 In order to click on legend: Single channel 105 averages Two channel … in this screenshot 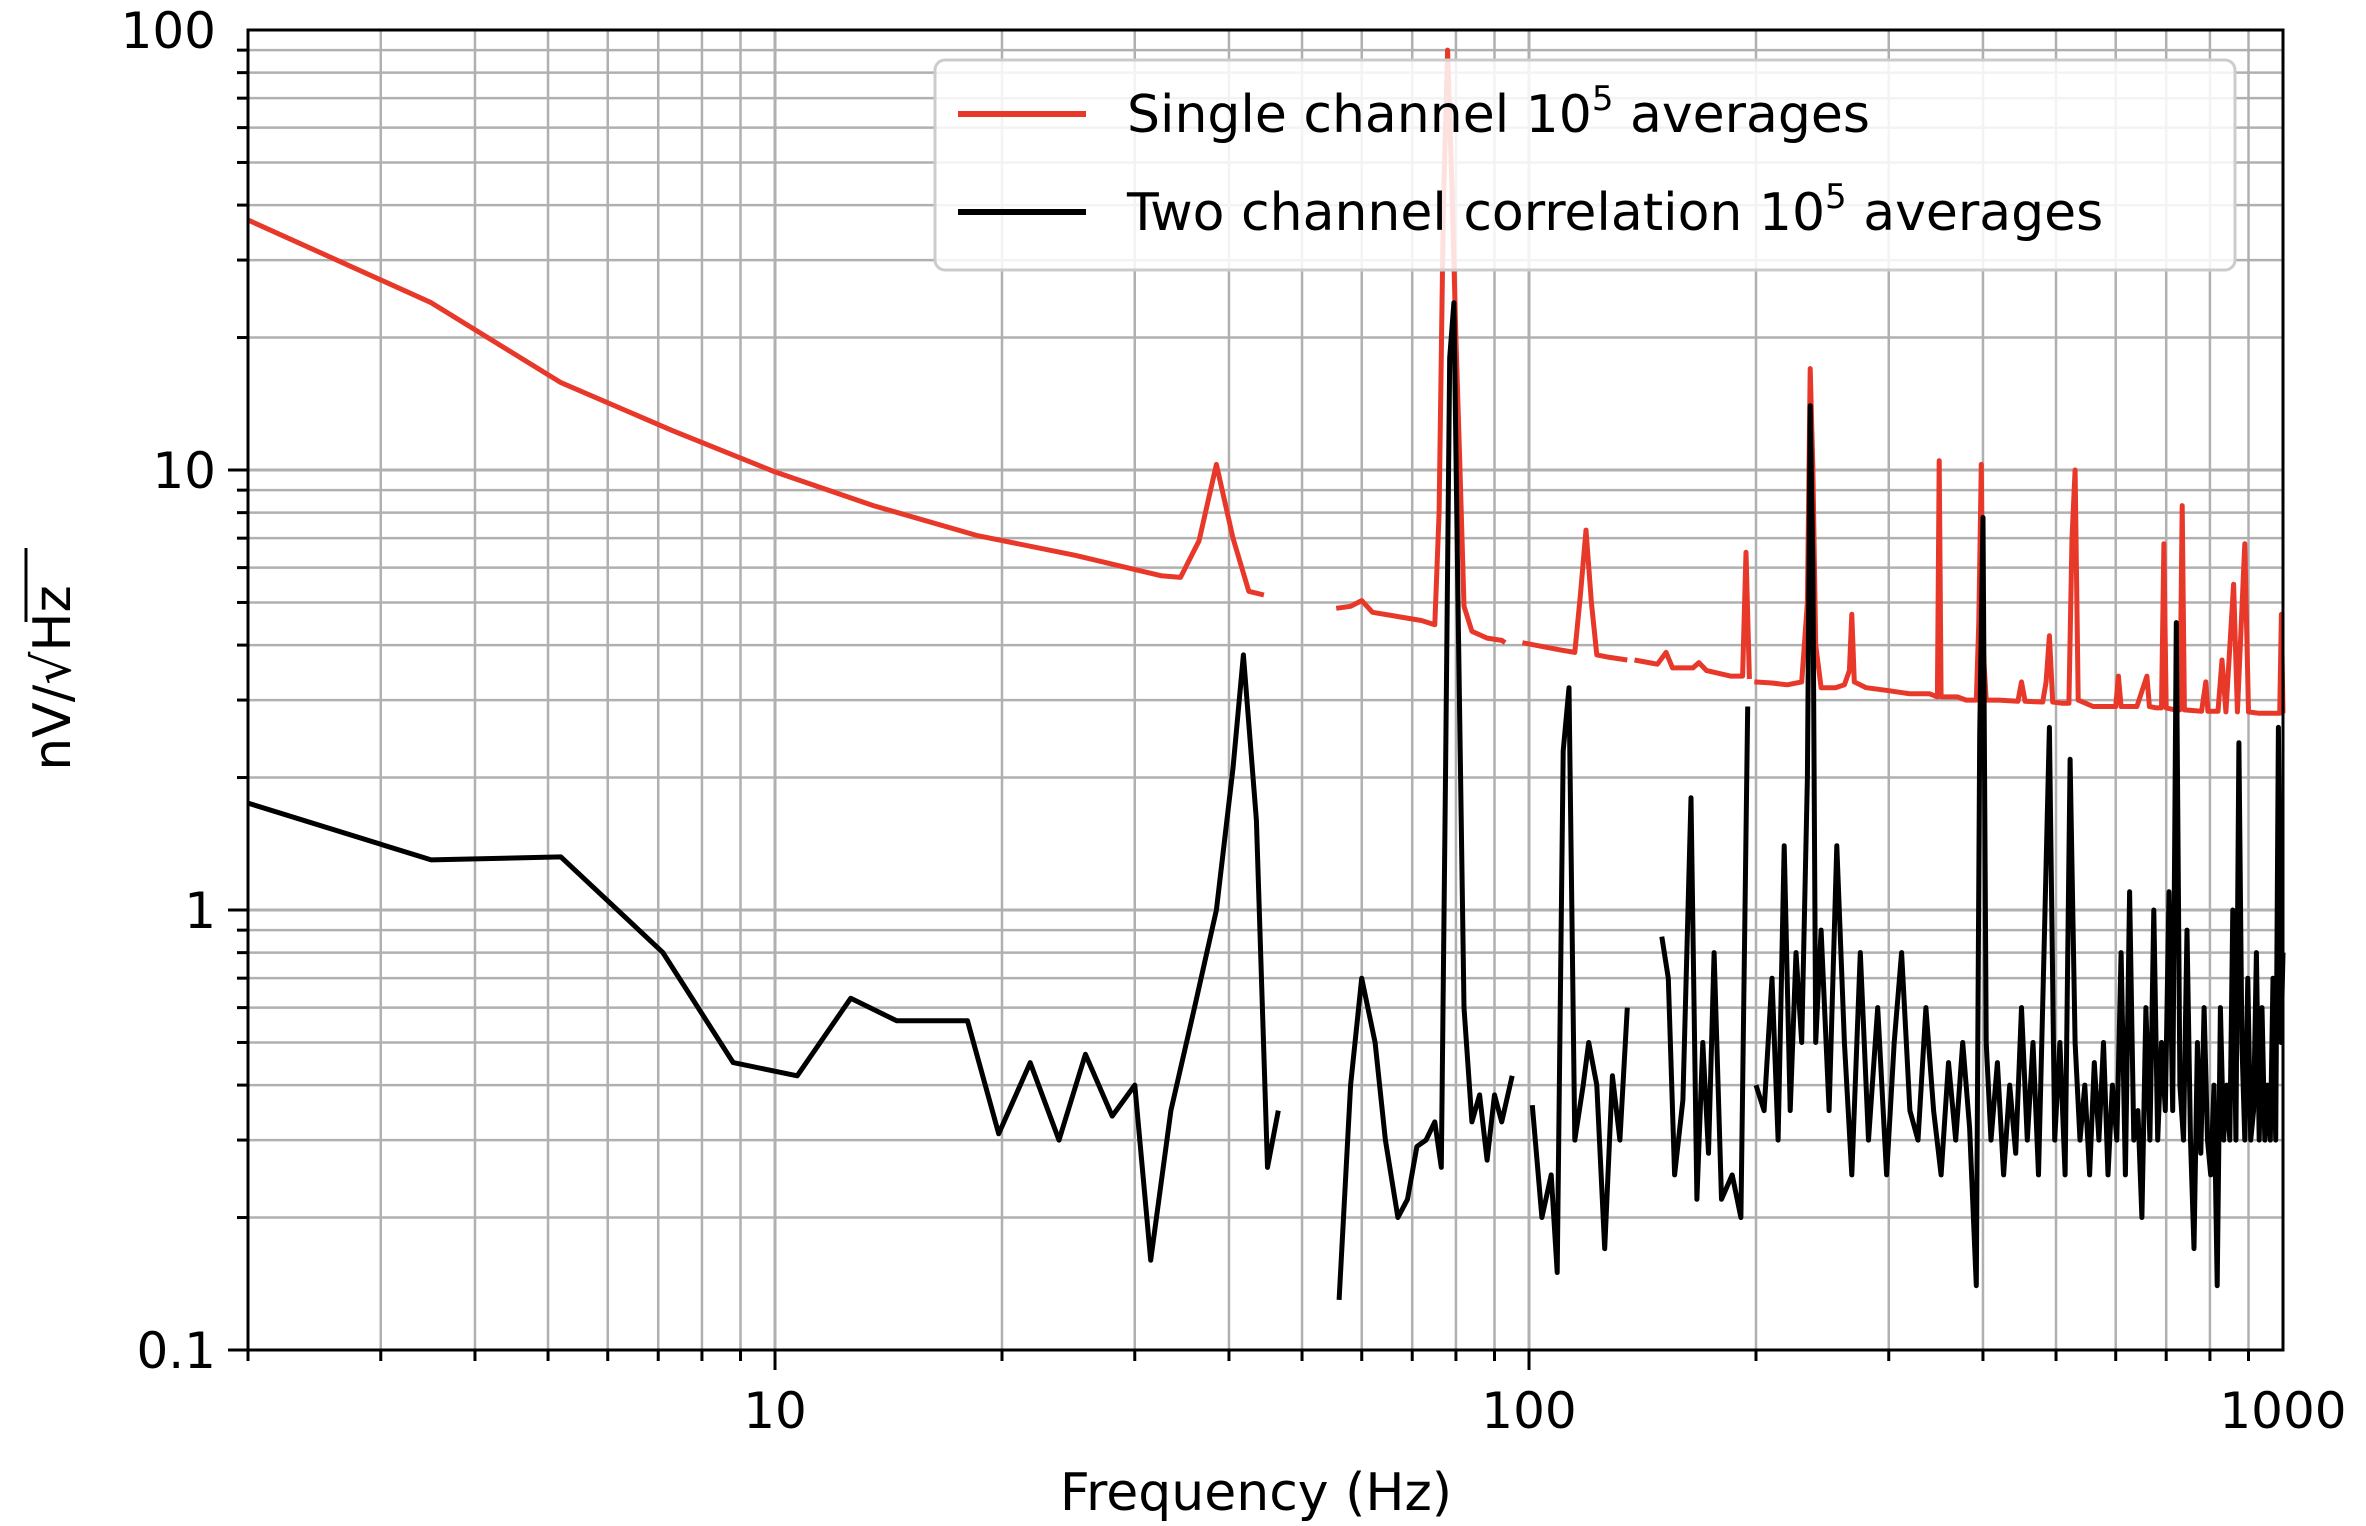, I will do `click(1585, 165)`.